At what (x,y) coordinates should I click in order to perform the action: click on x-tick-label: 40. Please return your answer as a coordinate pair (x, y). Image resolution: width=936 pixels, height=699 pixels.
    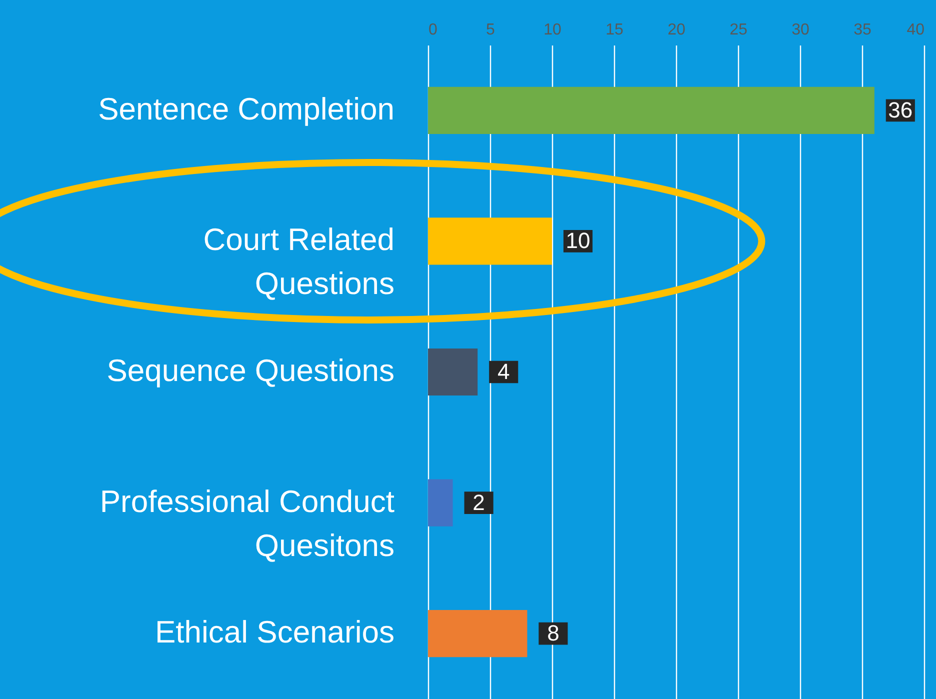
    Looking at the image, I should click on (915, 30).